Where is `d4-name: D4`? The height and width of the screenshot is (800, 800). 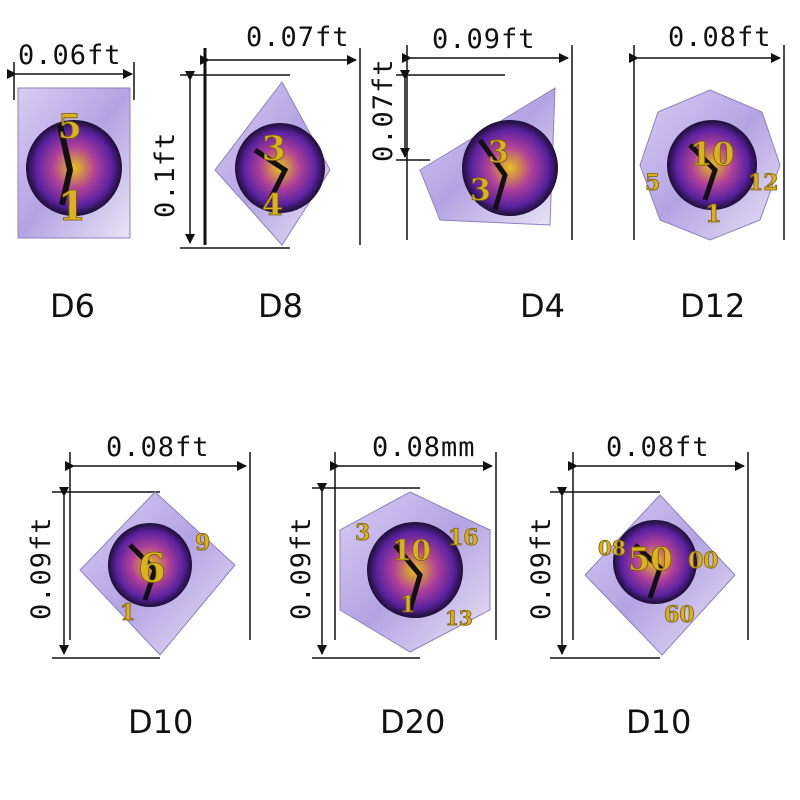
d4-name: D4 is located at coordinates (542, 306).